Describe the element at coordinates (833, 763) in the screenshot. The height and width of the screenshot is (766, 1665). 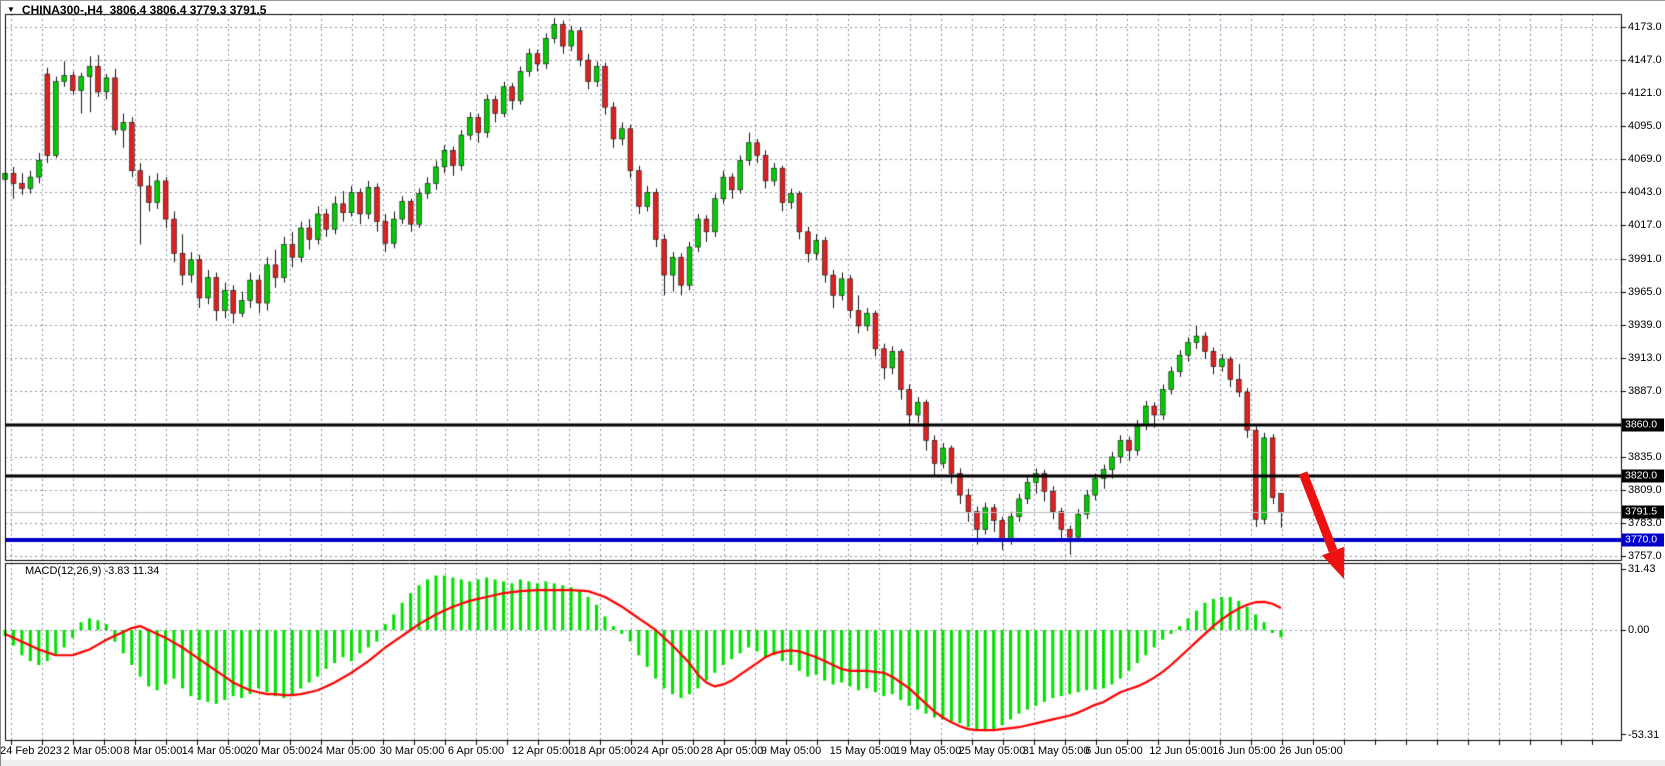
I see `bottom-margin` at that location.